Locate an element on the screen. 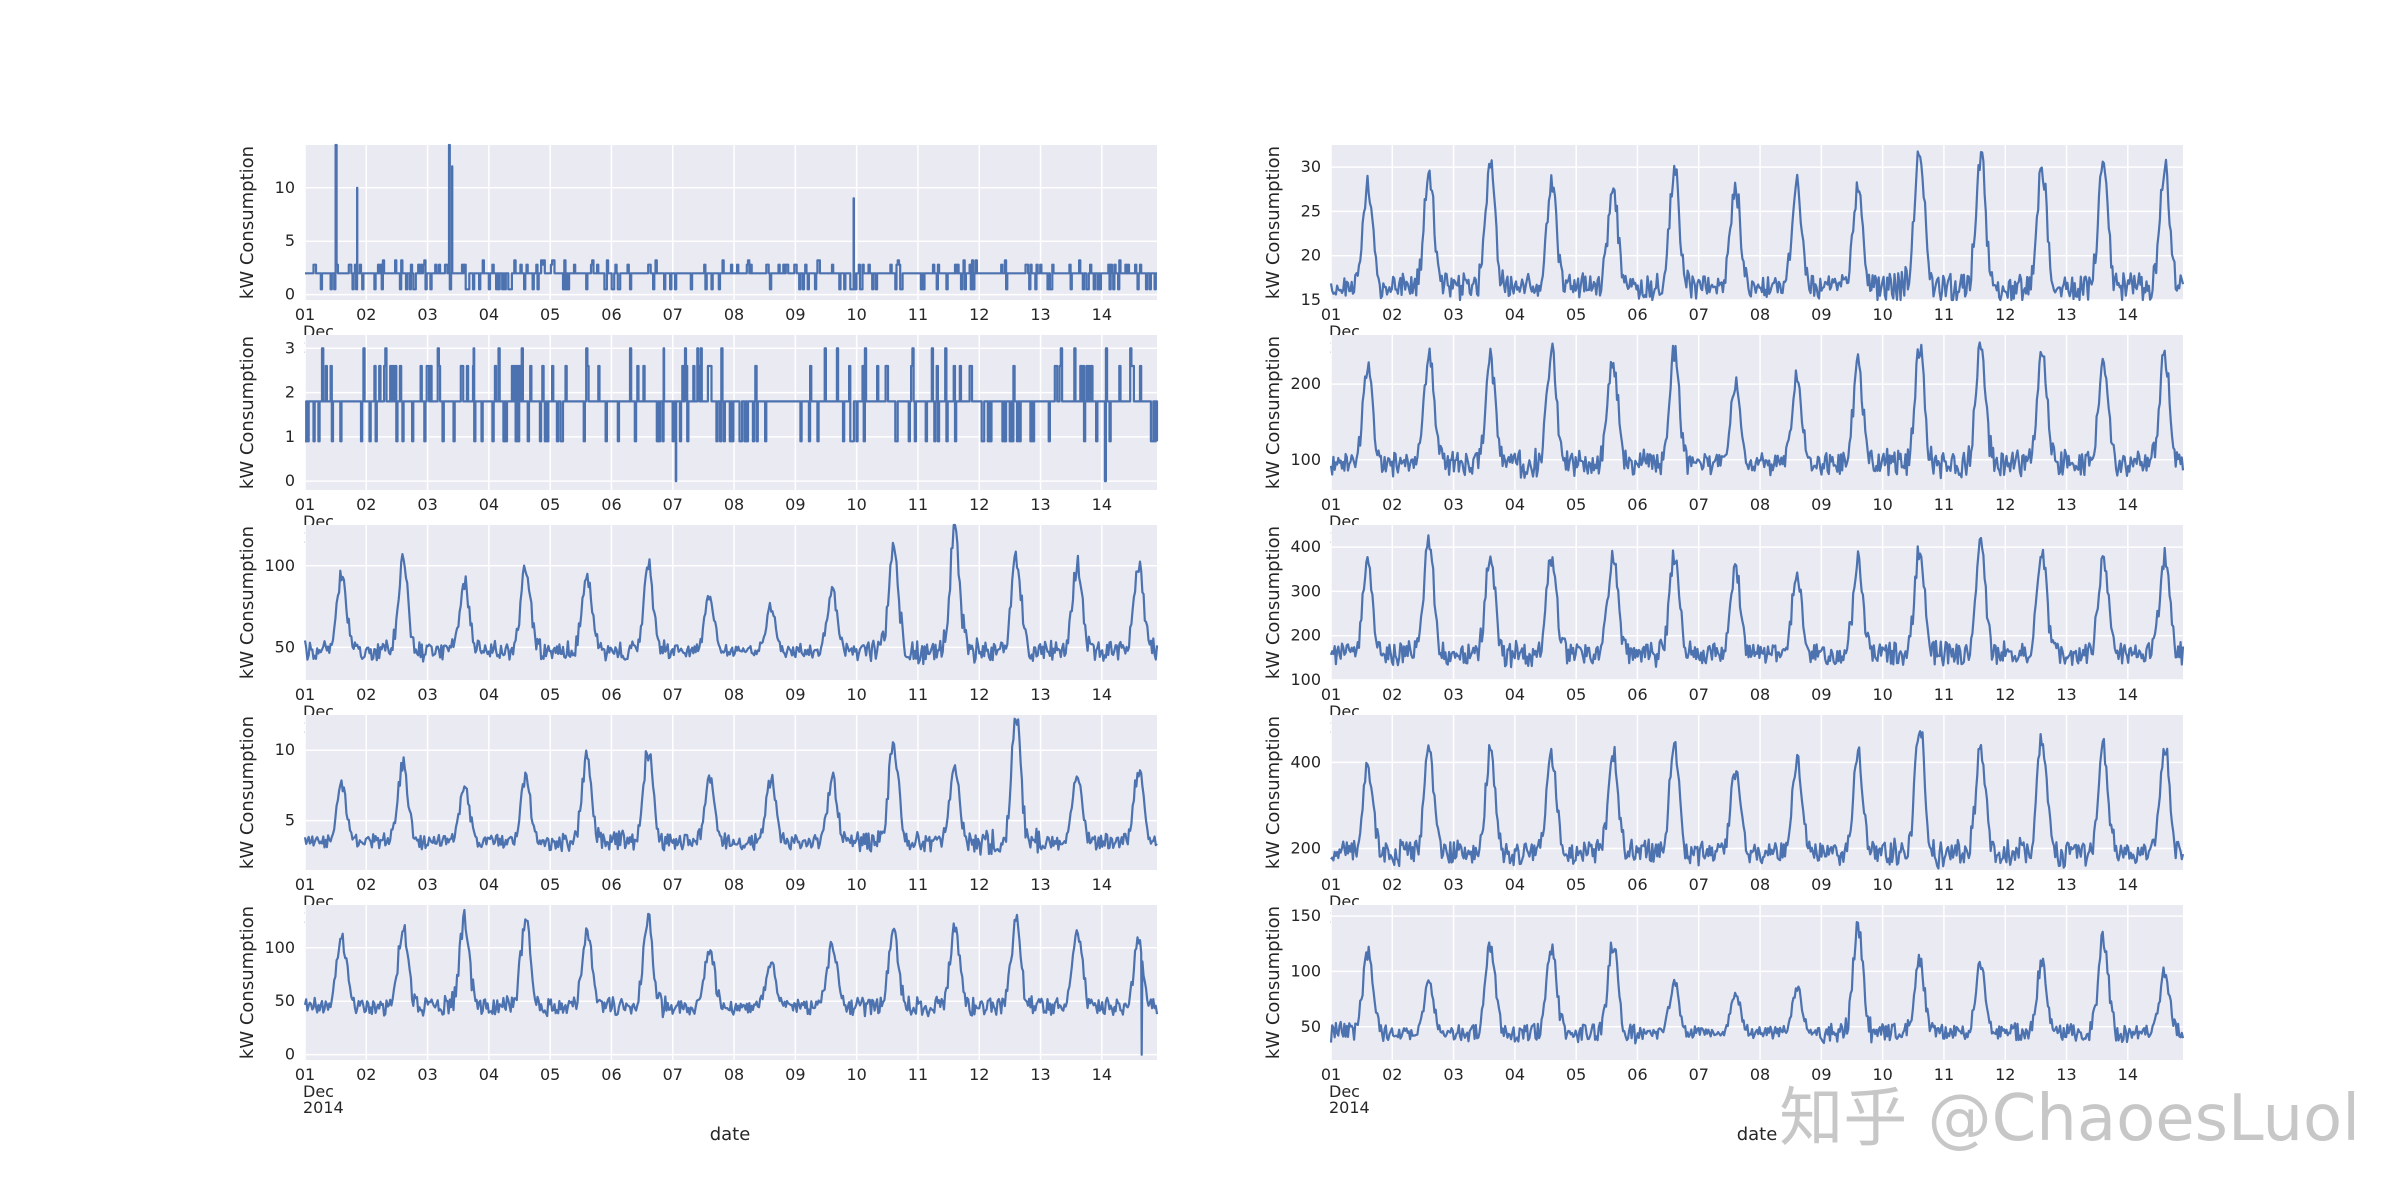 This screenshot has height=1200, width=2400. y-tick-label: 2 is located at coordinates (290, 392).